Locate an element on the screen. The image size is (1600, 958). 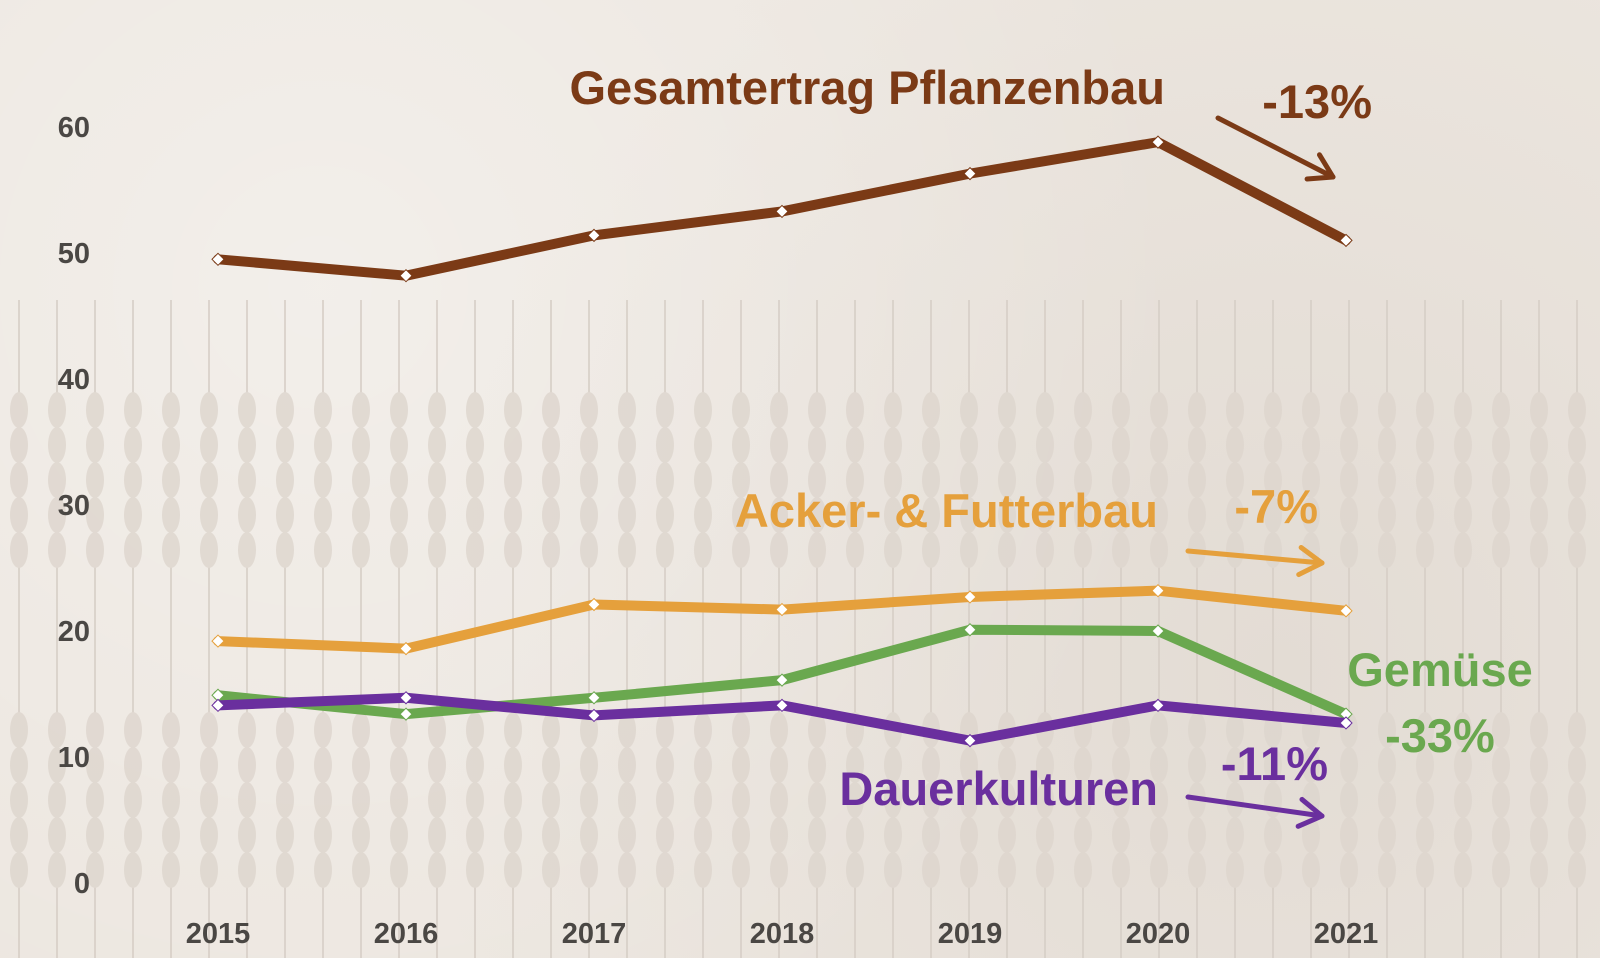
series-label: Gesamtertrag Pflanzenbau is located at coordinates (867, 87).